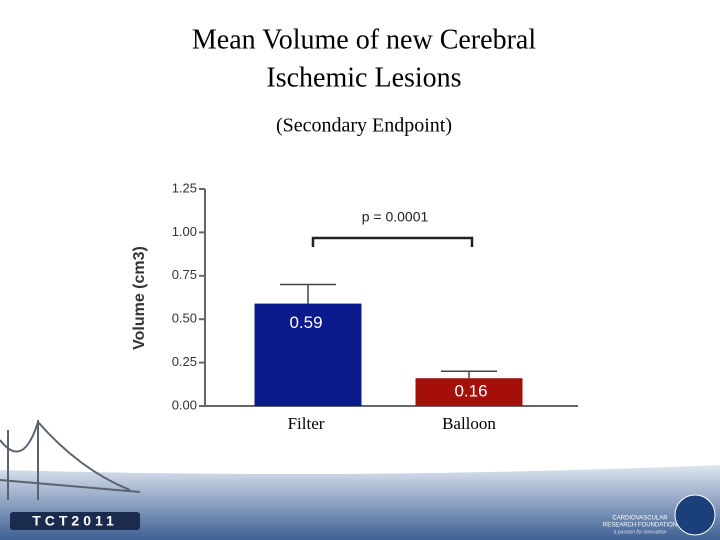  I want to click on logo: TCT2011, so click(75, 521).